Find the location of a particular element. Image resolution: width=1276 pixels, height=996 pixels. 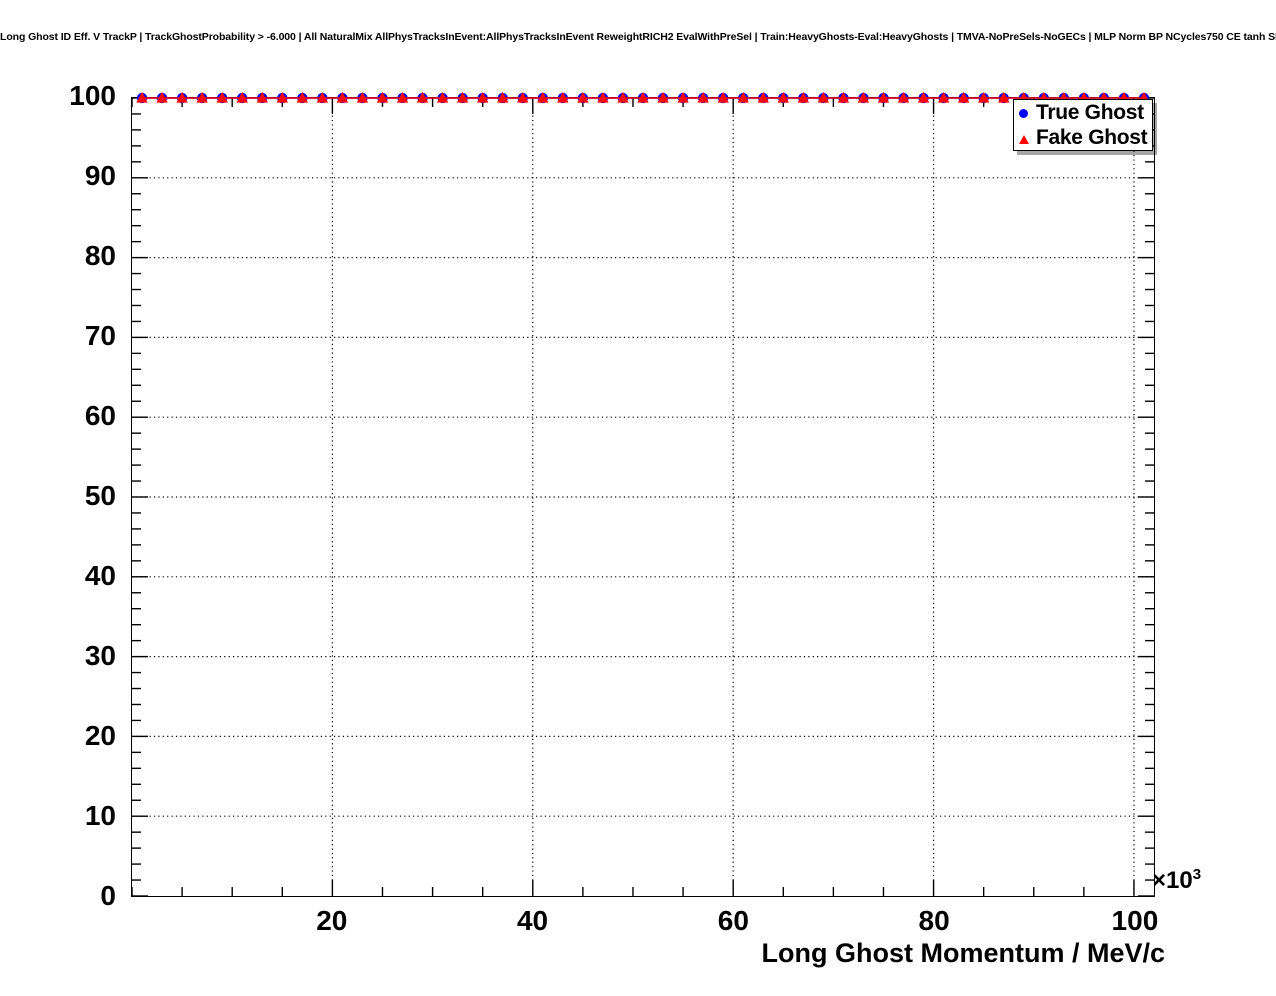

x-tick-label: 40 is located at coordinates (532, 920).